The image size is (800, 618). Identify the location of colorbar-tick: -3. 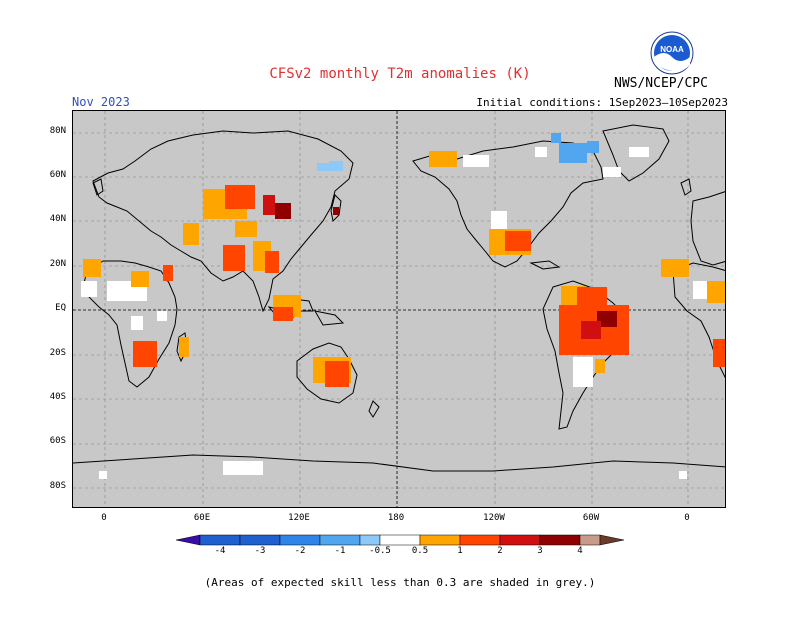
(260, 551).